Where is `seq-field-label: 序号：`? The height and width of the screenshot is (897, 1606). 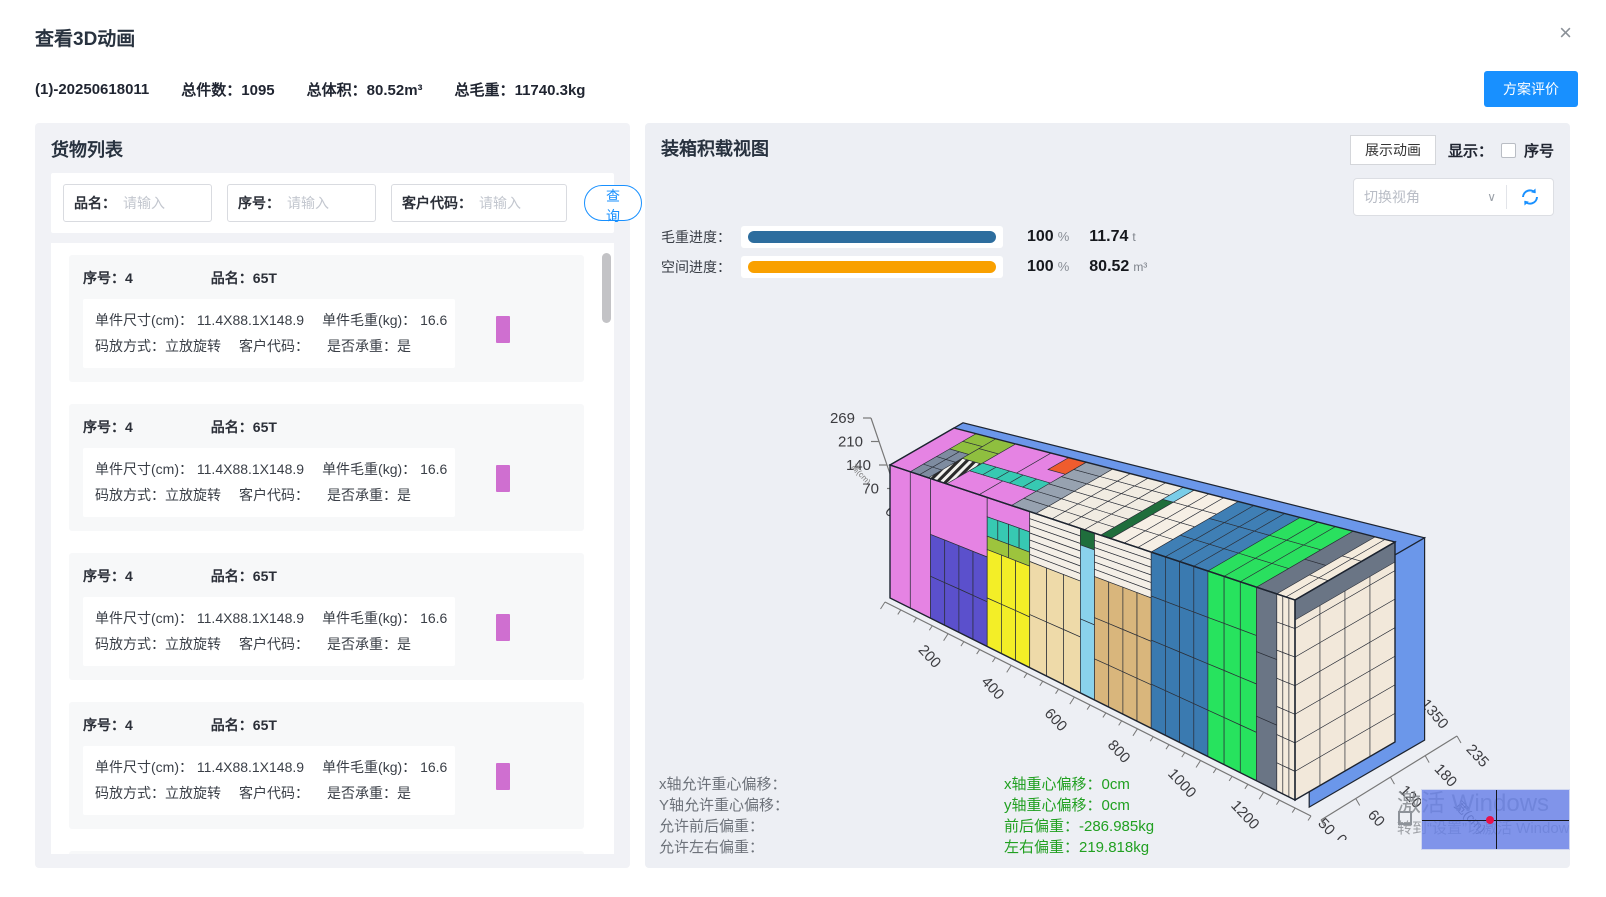
seq-field-label: 序号： is located at coordinates (259, 203).